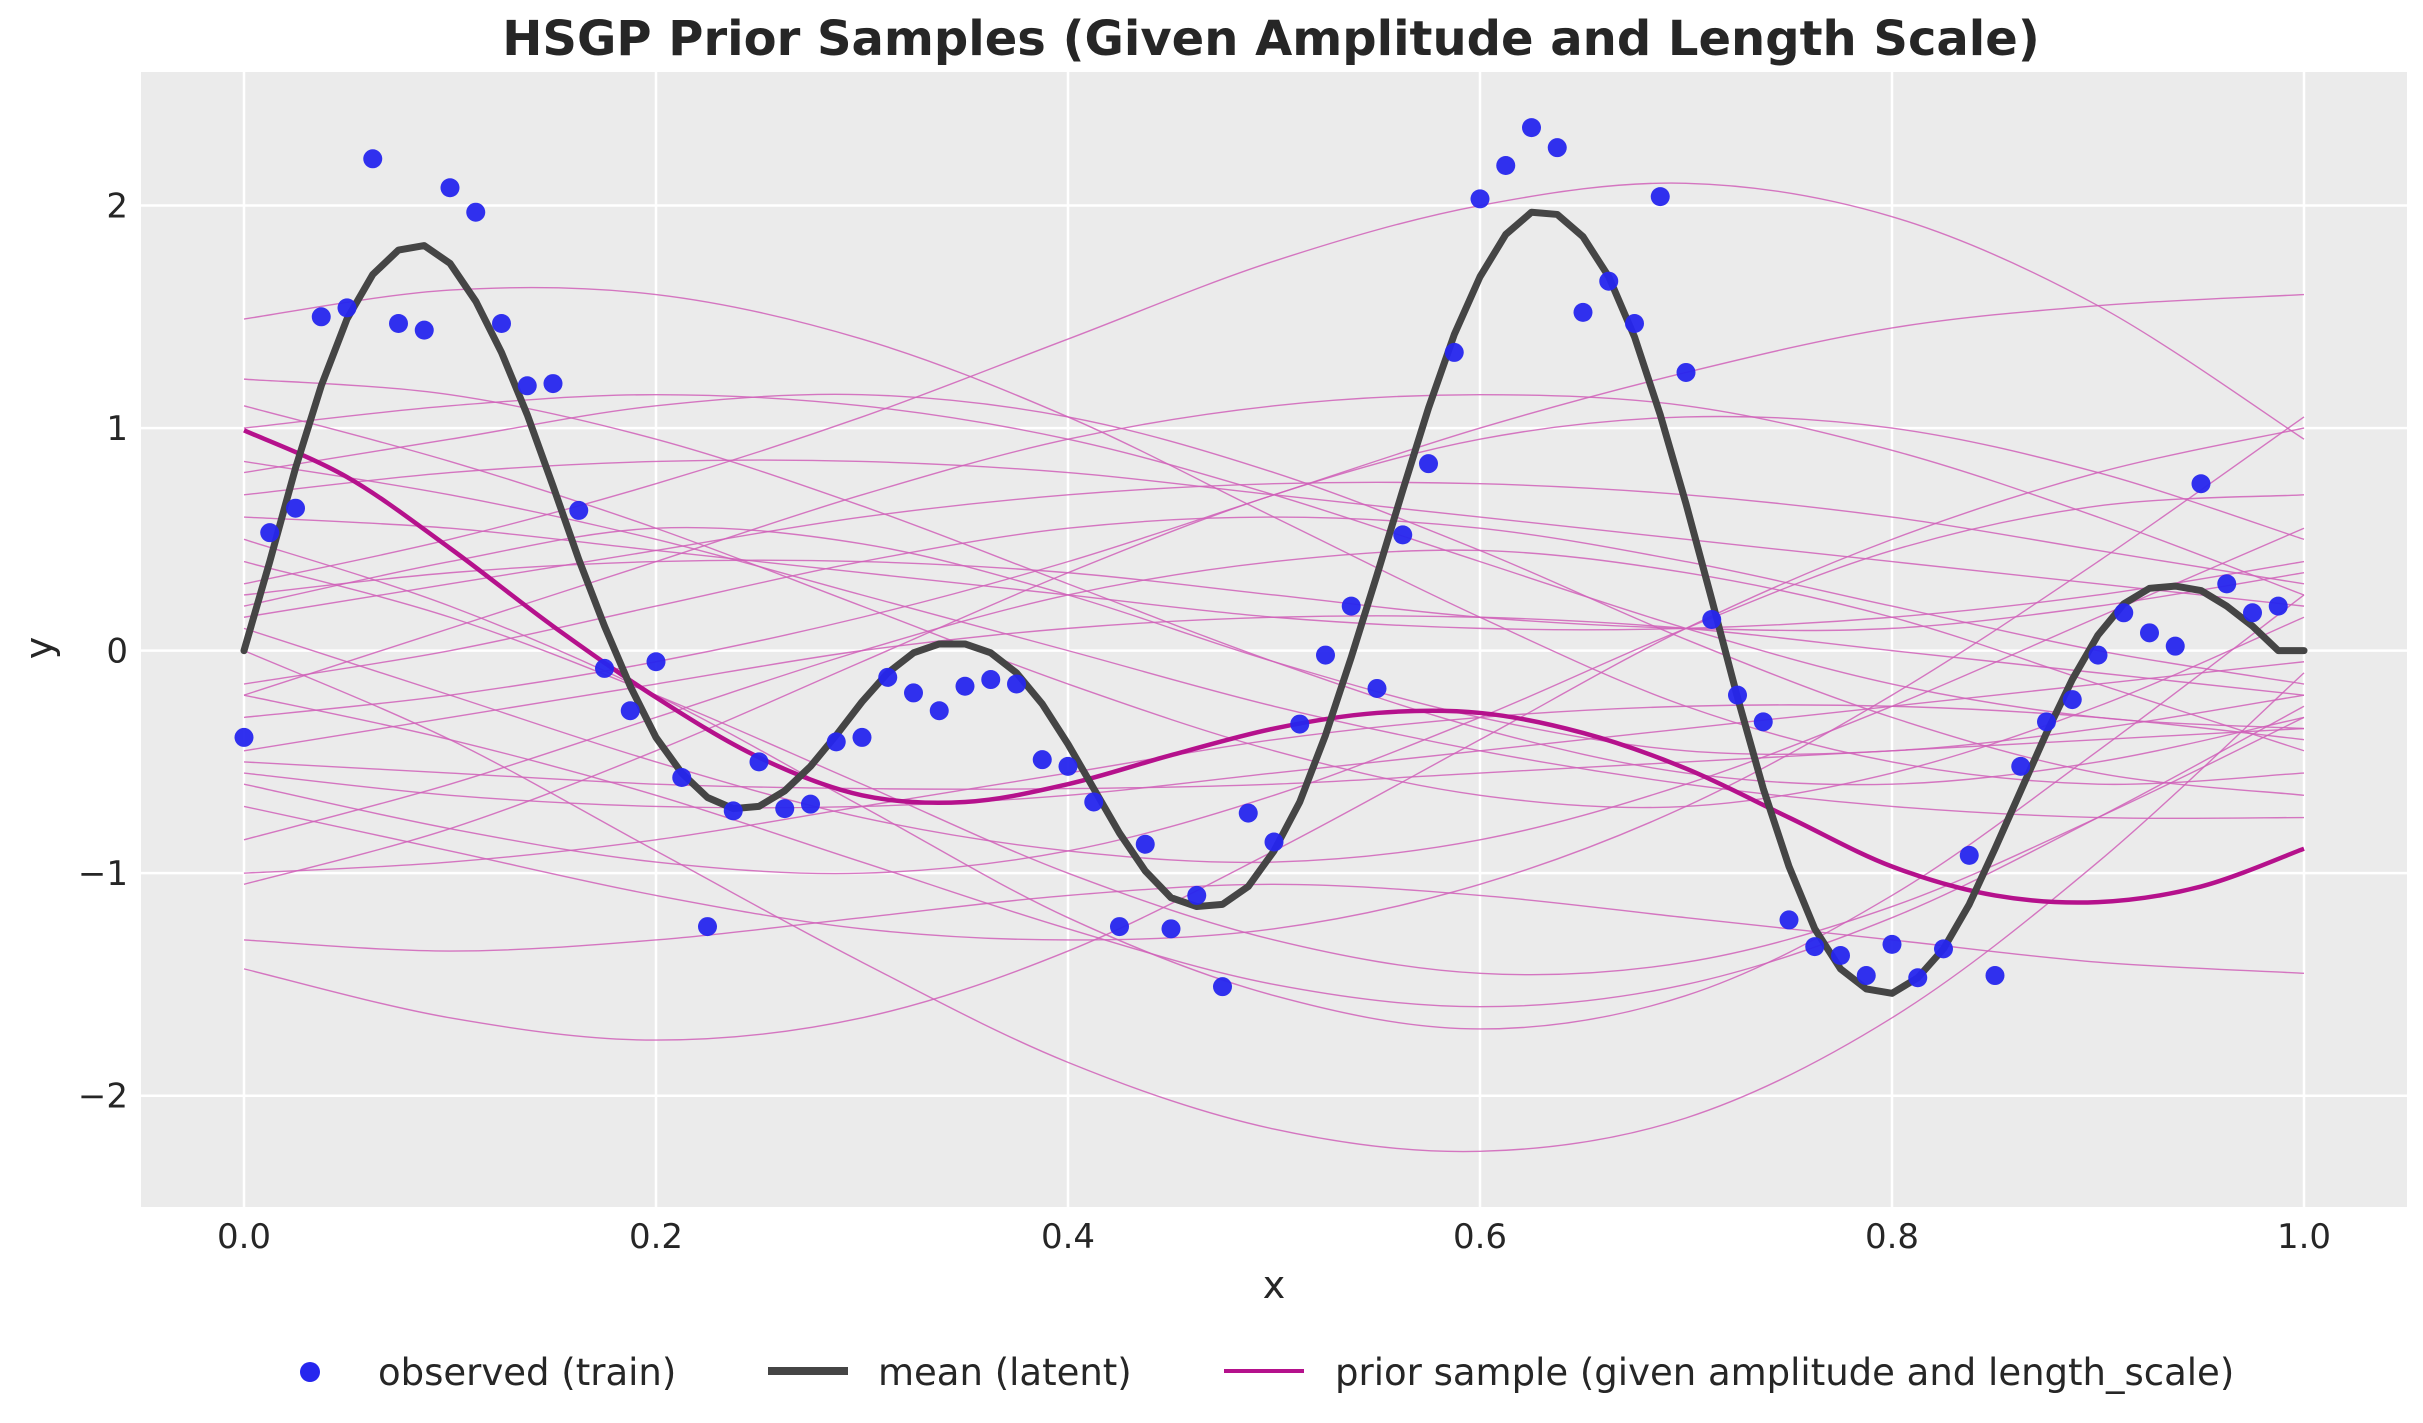 The width and height of the screenshot is (2423, 1423). Describe the element at coordinates (244, 1237) in the screenshot. I see `x-tick-label: 0.0` at that location.